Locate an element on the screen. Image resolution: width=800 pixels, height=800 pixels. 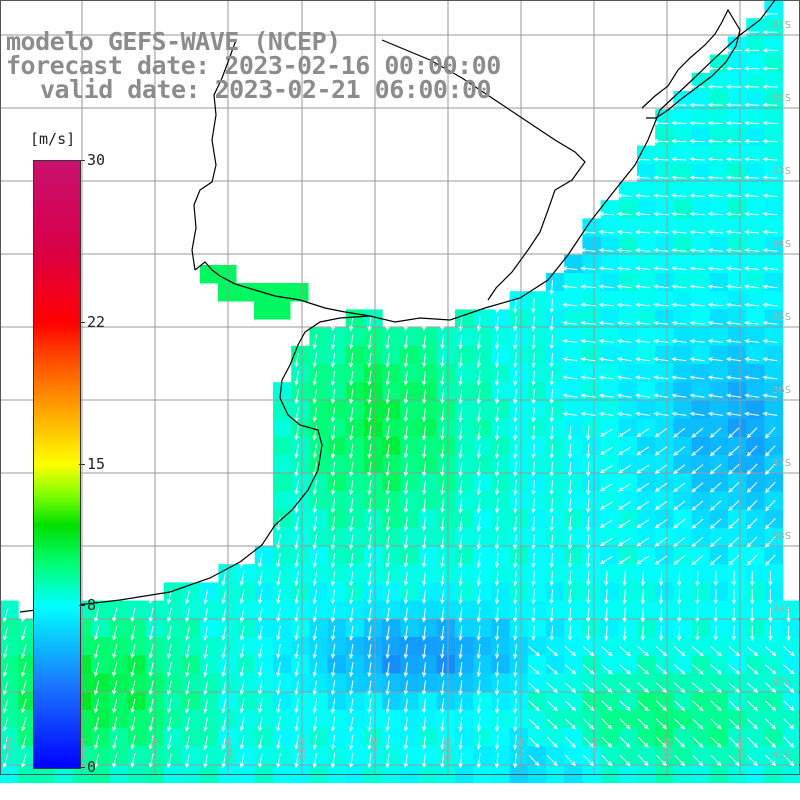
lat-label: 35S is located at coordinates (781, 317).